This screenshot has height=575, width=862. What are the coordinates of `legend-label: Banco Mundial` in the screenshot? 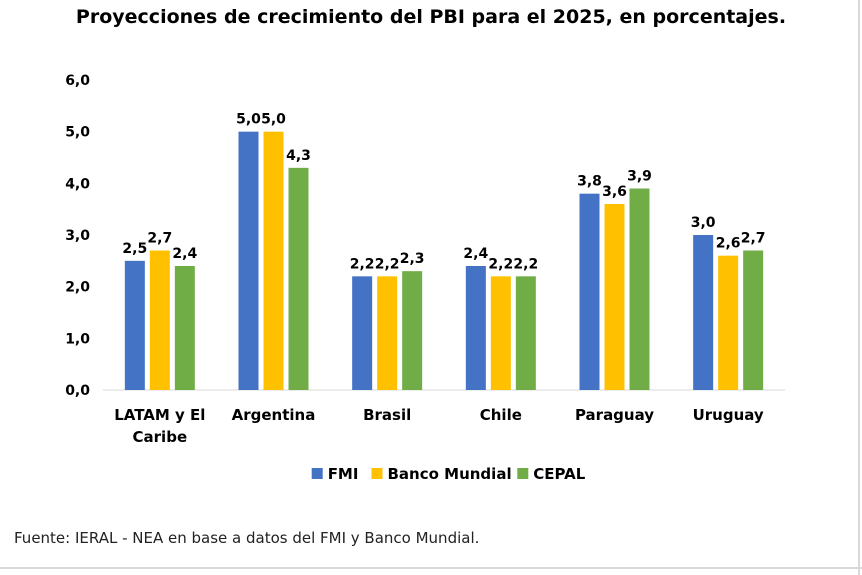 It's located at (450, 474).